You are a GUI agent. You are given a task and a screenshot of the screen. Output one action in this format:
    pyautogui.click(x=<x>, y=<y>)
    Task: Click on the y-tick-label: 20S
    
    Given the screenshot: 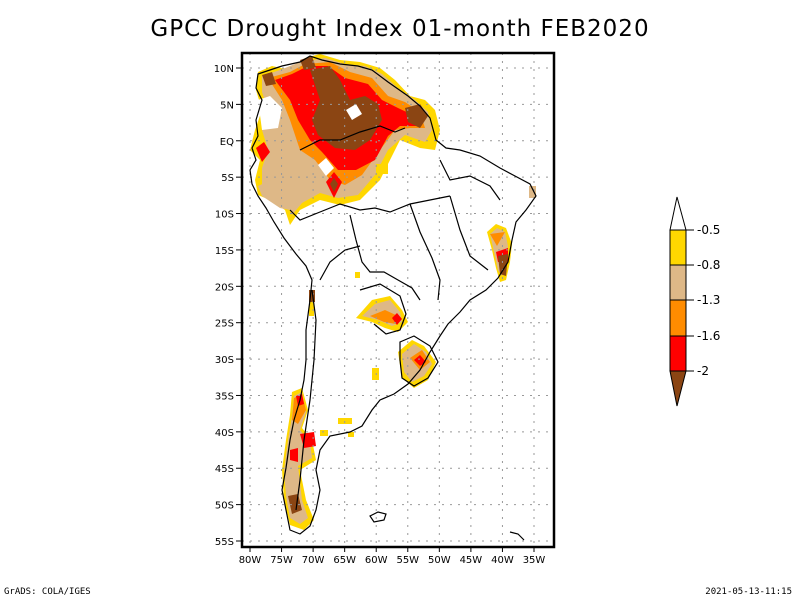 What is the action you would take?
    pyautogui.click(x=224, y=287)
    